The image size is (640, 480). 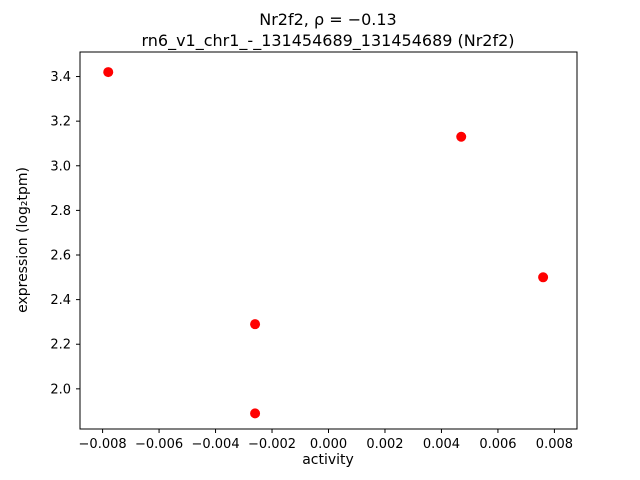 What do you see at coordinates (60, 166) in the screenshot?
I see `y-tick-label: 3.0` at bounding box center [60, 166].